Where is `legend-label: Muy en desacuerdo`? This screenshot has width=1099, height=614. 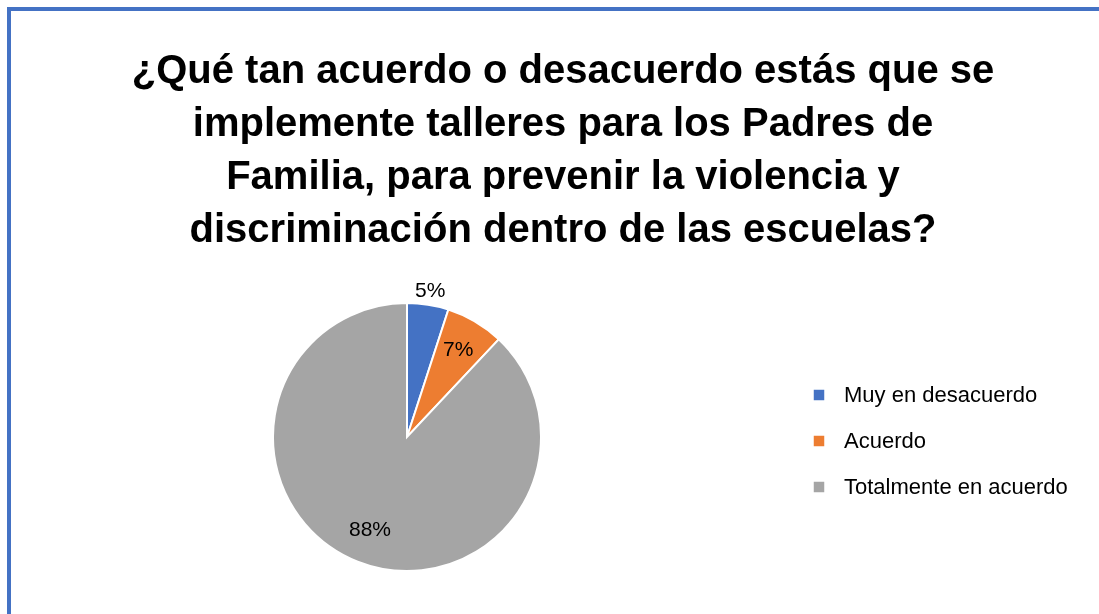
legend-label: Muy en desacuerdo is located at coordinates (941, 394).